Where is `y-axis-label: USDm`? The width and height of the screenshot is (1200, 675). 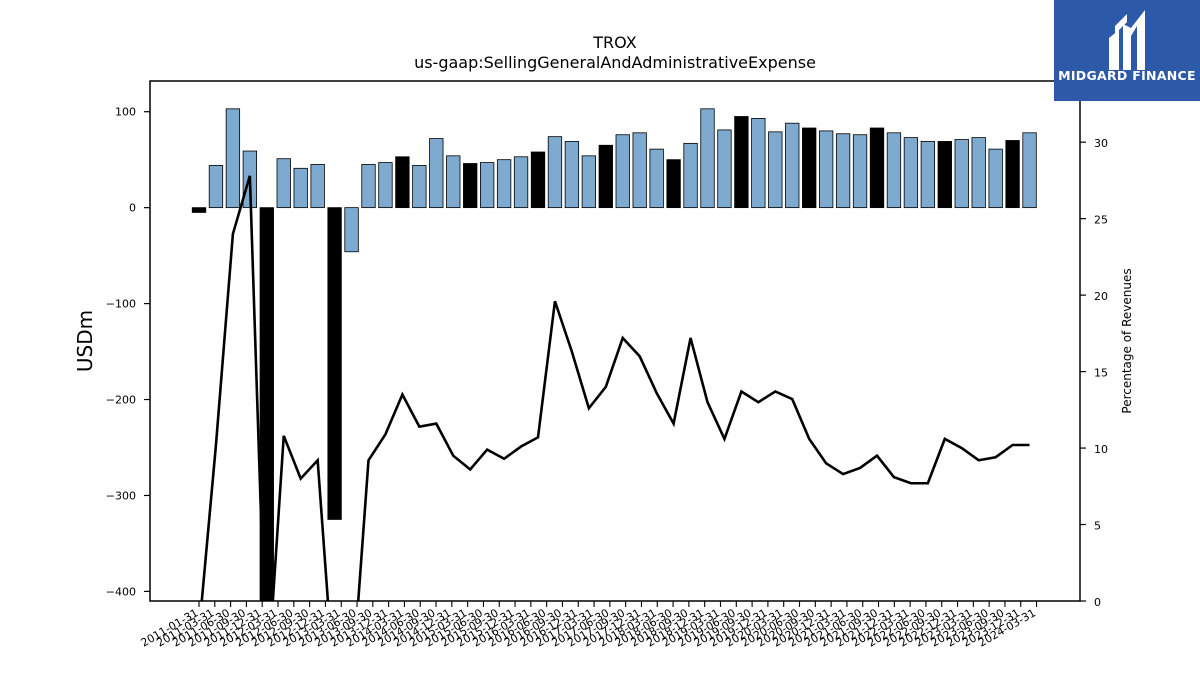
y-axis-label: USDm is located at coordinates (85, 341).